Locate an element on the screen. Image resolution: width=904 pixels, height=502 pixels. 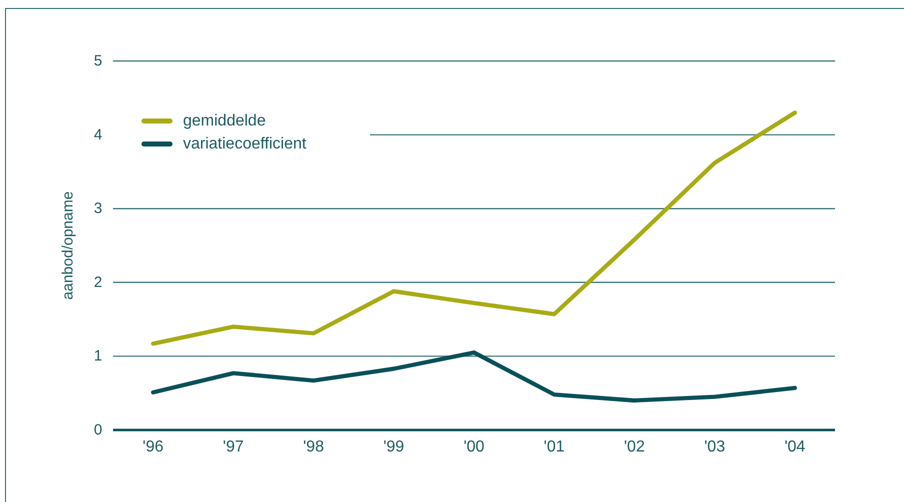
legend-label: gemiddelde is located at coordinates (224, 121).